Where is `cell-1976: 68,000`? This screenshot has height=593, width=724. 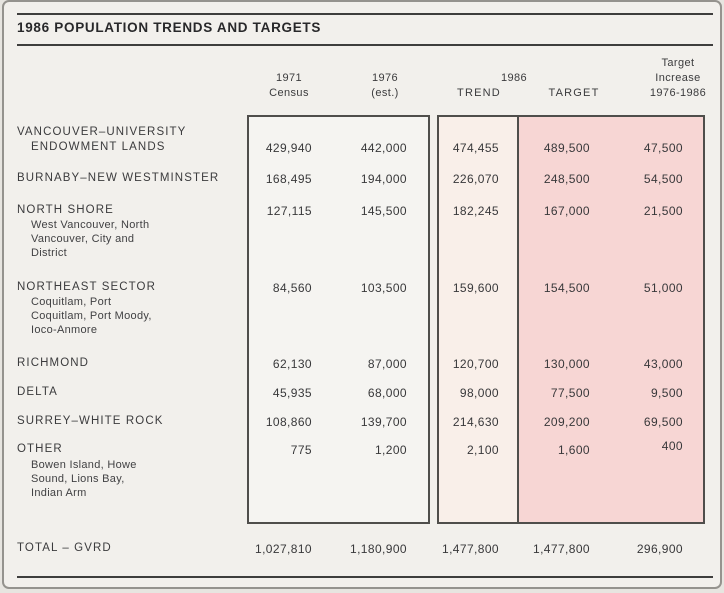
cell-1976: 68,000 is located at coordinates (387, 393).